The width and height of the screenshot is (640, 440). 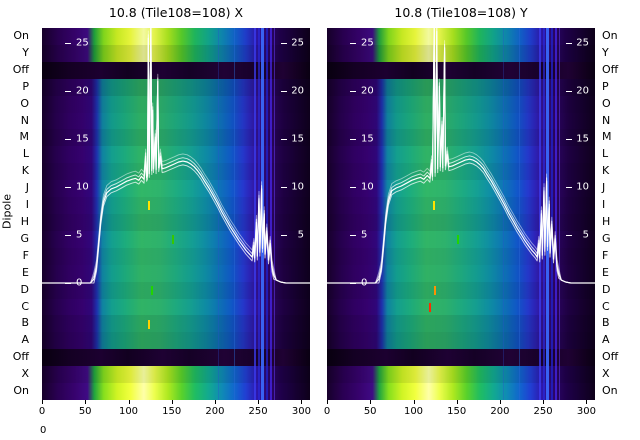 What do you see at coordinates (606, 221) in the screenshot?
I see `dipole-label-right-h-11: H` at bounding box center [606, 221].